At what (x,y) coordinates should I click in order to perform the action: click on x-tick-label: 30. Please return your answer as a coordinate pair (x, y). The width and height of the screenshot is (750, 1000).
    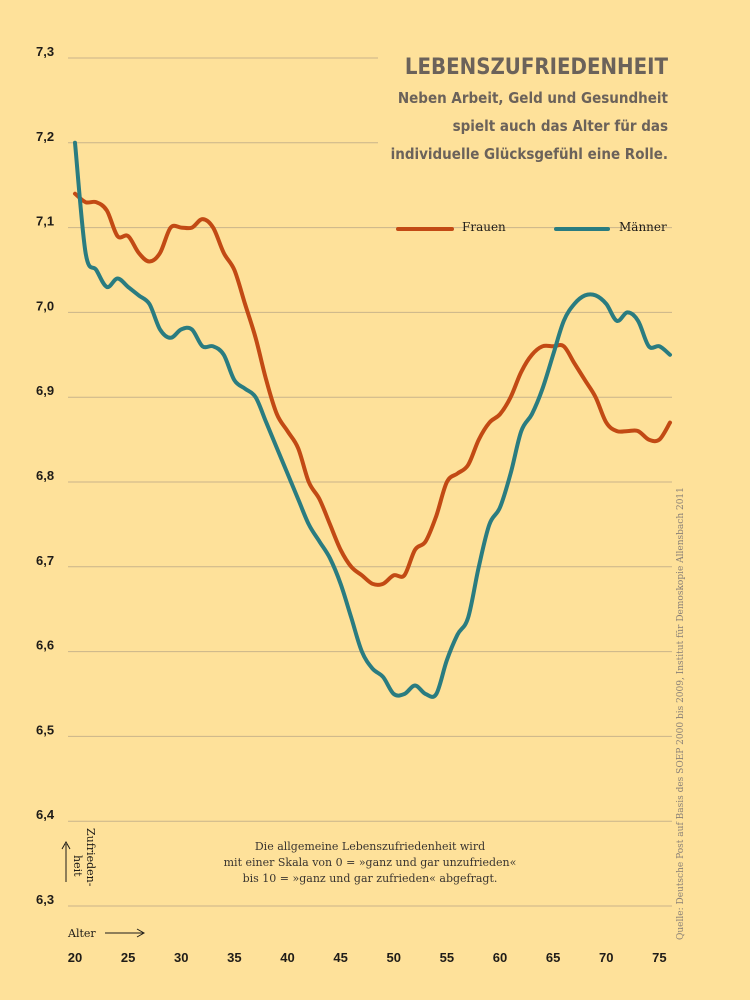
    Looking at the image, I should click on (181, 957).